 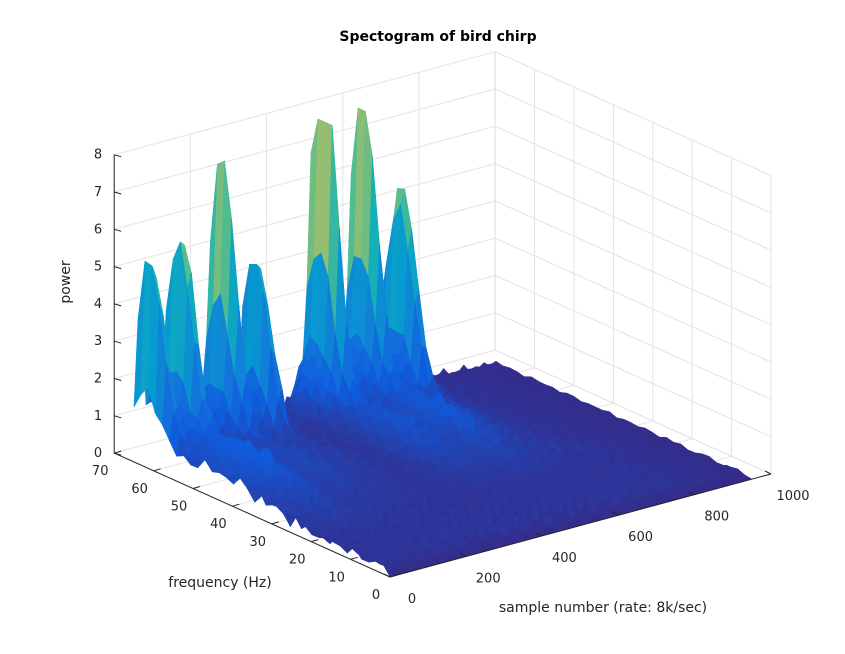 What do you see at coordinates (437, 37) in the screenshot?
I see `chart-title: Spectogram of bird chirp` at bounding box center [437, 37].